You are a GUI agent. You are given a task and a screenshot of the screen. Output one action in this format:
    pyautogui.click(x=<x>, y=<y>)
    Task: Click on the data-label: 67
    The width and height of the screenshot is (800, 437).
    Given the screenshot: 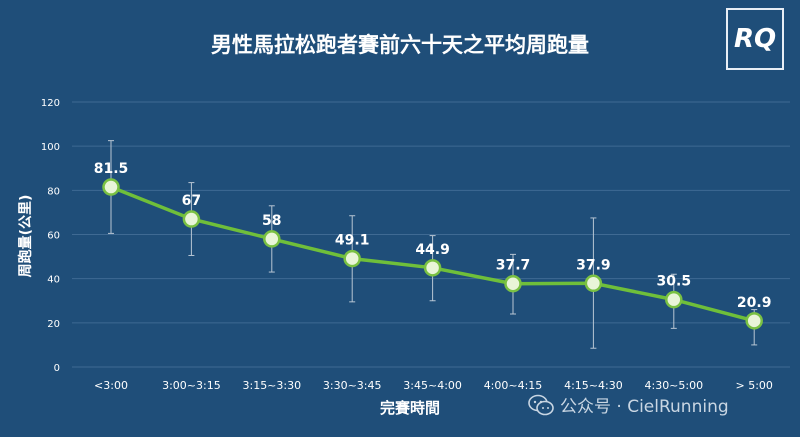 What is the action you would take?
    pyautogui.click(x=191, y=201)
    